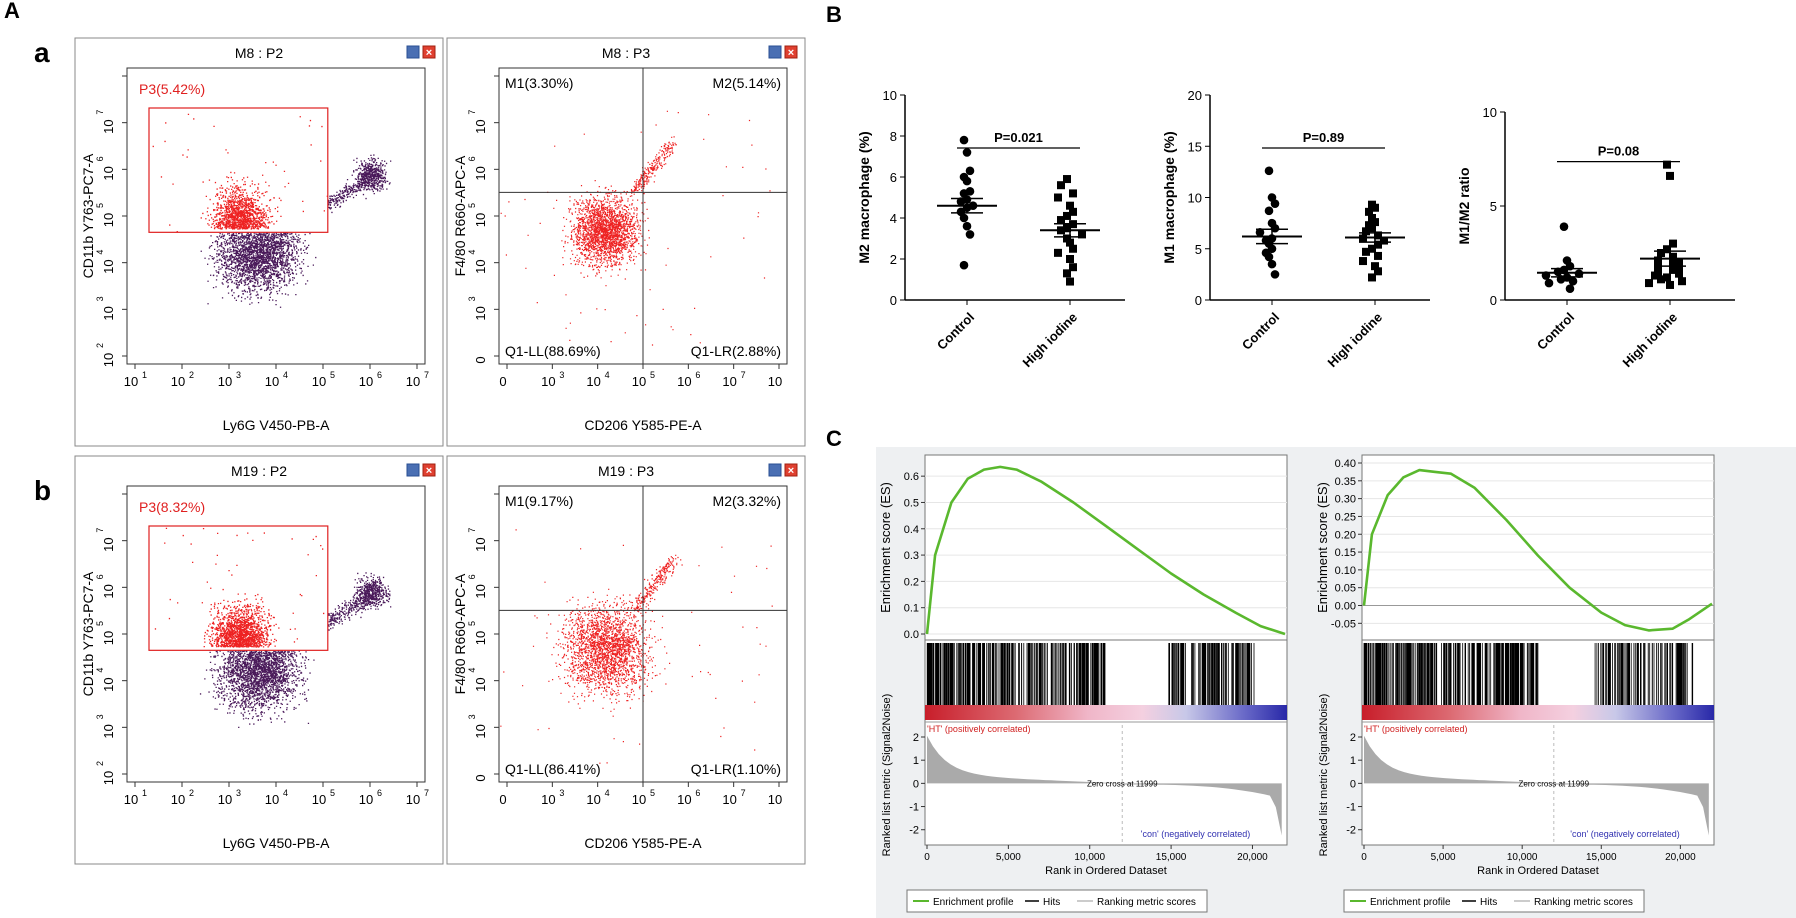  I want to click on y-tick-exp: 6, so click(472, 576).